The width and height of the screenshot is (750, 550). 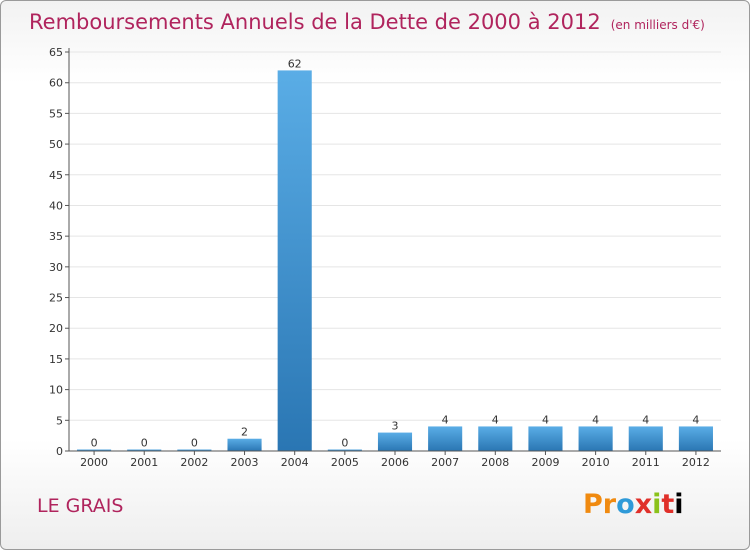 What do you see at coordinates (395, 441) in the screenshot?
I see `bar-2006` at bounding box center [395, 441].